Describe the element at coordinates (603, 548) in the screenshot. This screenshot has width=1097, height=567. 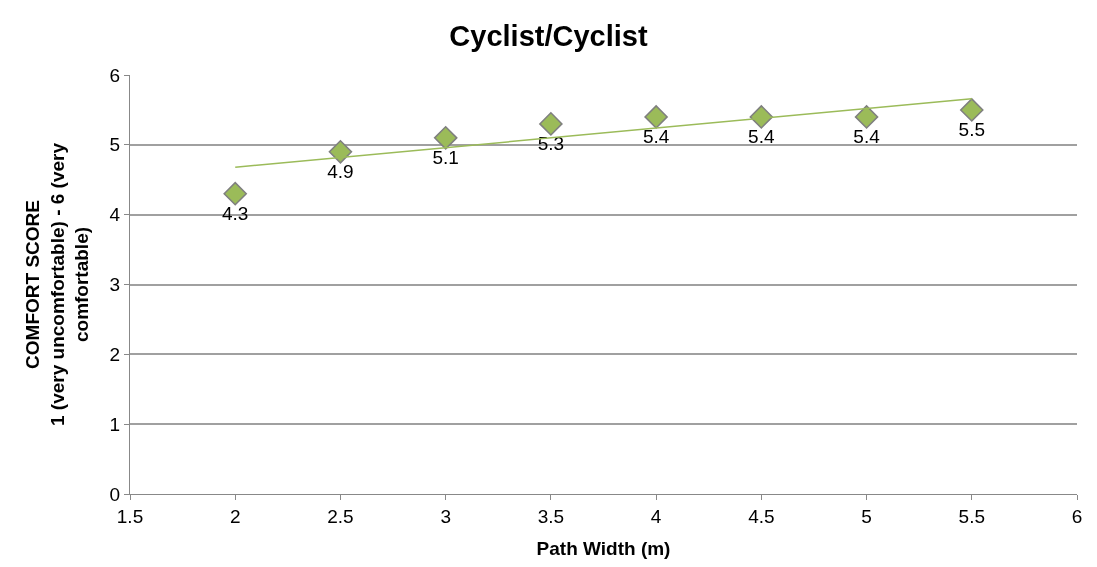
I see `x-axis-title: Path Width (m)` at that location.